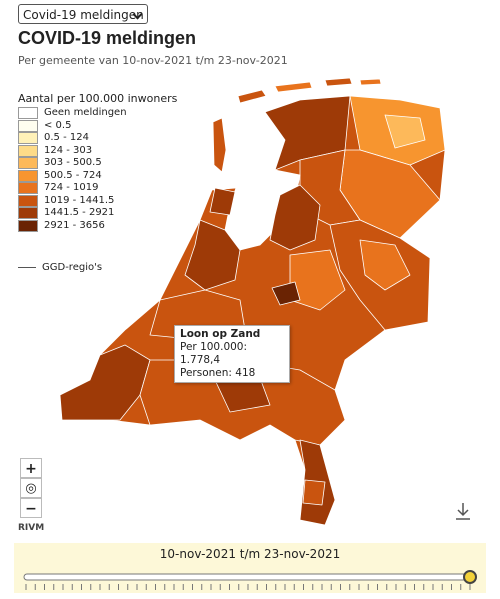  I want to click on slider-knob, so click(470, 577).